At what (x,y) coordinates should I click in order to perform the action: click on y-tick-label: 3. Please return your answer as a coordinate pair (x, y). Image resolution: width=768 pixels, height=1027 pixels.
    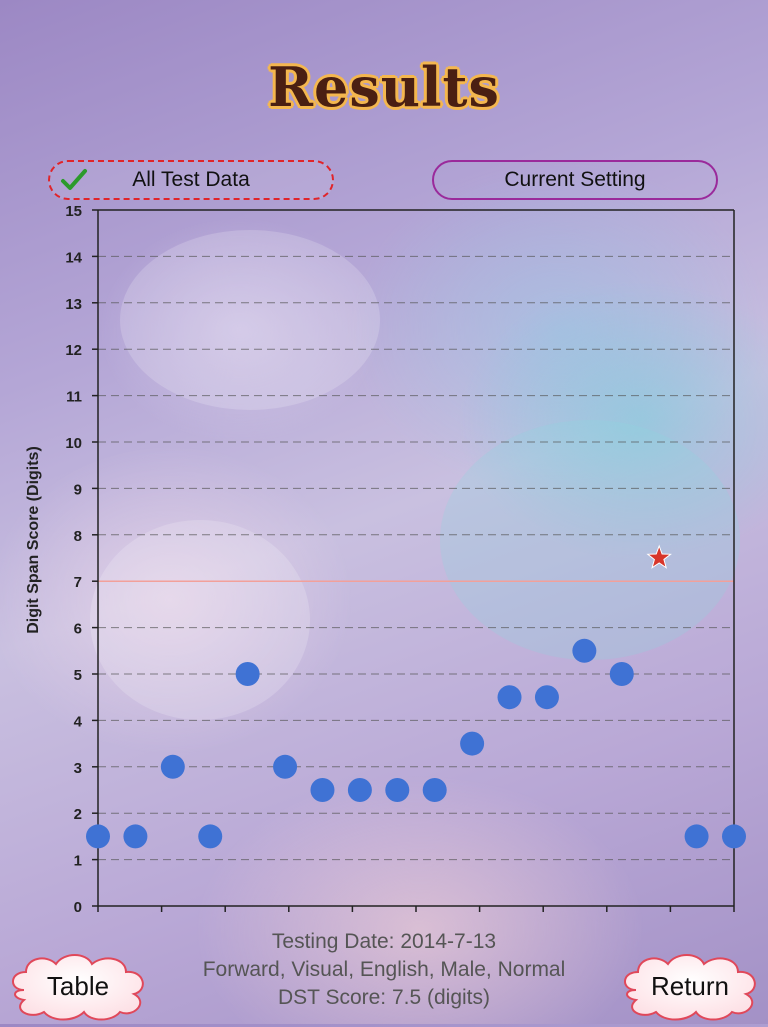
    Looking at the image, I should click on (78, 768).